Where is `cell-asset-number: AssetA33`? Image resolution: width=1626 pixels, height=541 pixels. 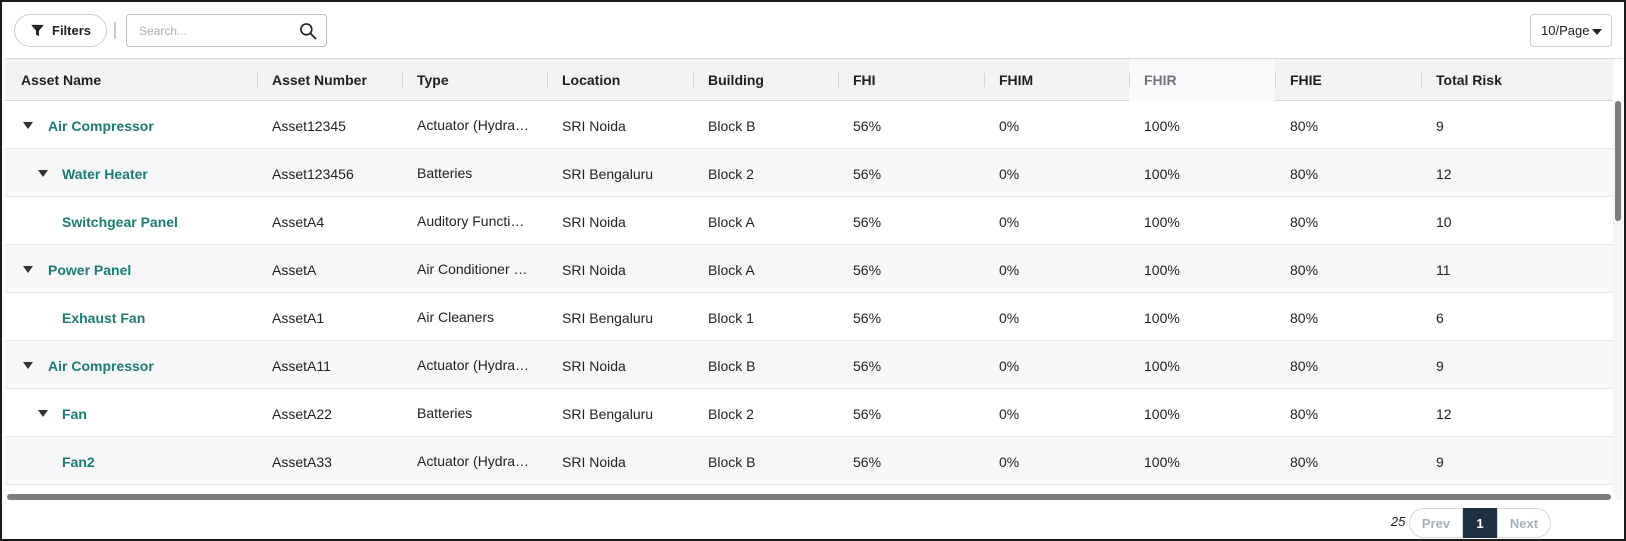 cell-asset-number: AssetA33 is located at coordinates (302, 461).